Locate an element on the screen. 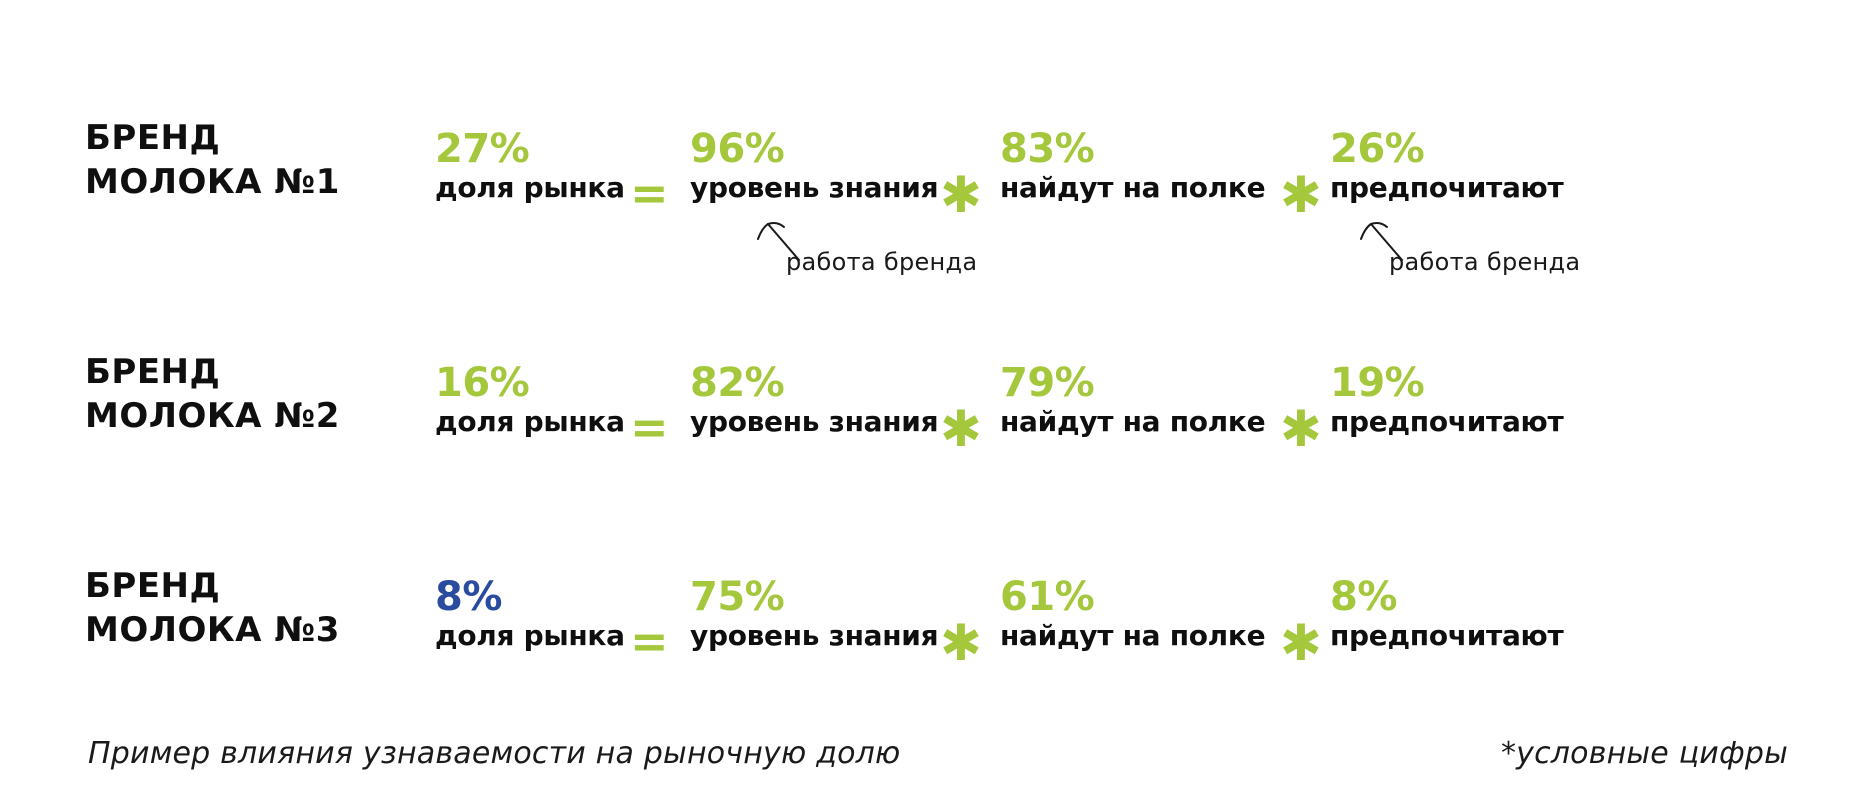 The width and height of the screenshot is (1858, 804). awareness-value: 82% is located at coordinates (737, 383).